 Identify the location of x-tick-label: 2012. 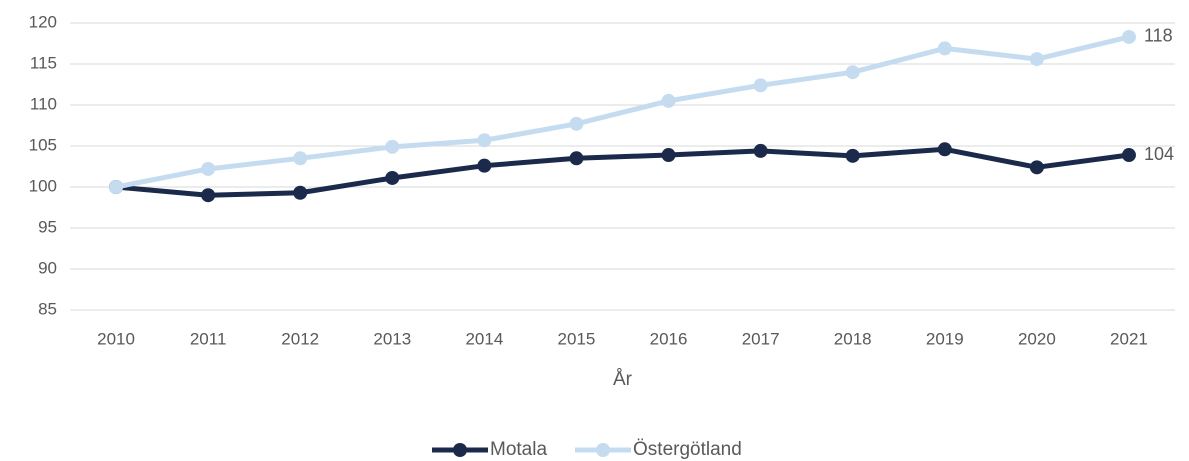
(300, 338).